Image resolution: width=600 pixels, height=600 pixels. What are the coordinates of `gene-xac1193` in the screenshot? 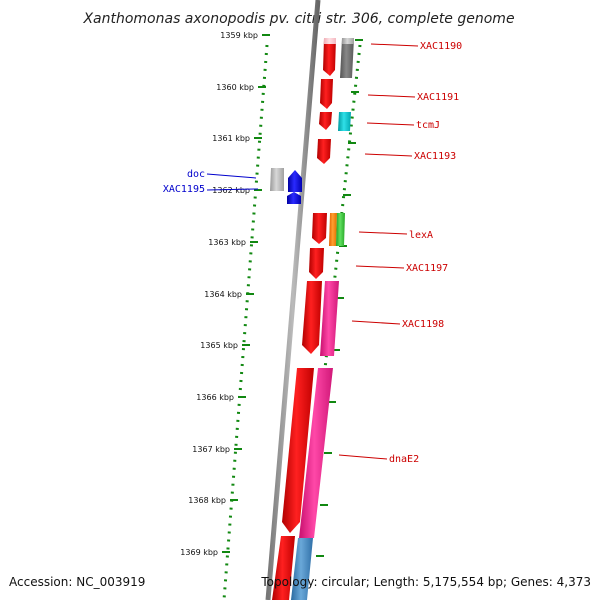 It's located at (324, 151).